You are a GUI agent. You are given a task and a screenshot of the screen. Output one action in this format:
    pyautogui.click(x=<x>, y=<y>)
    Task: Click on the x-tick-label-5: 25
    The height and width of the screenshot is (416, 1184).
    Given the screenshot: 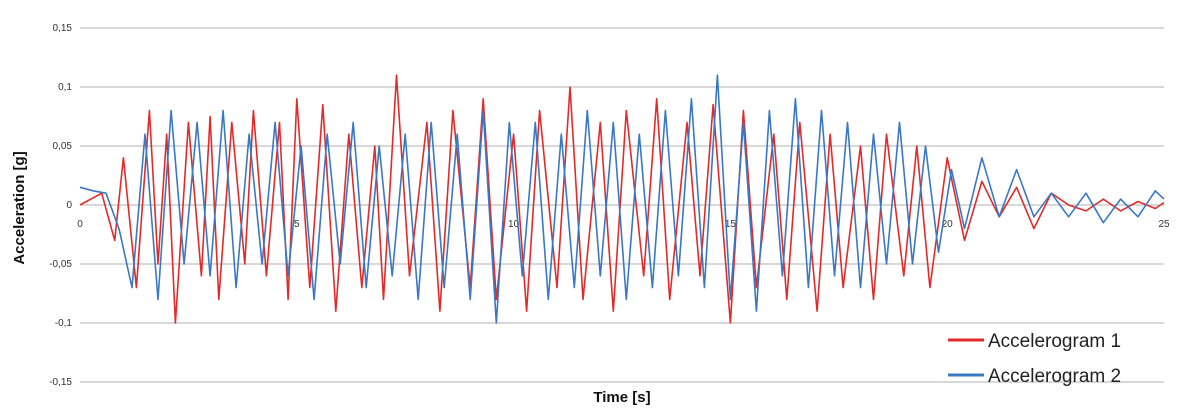 What is the action you would take?
    pyautogui.click(x=1164, y=224)
    